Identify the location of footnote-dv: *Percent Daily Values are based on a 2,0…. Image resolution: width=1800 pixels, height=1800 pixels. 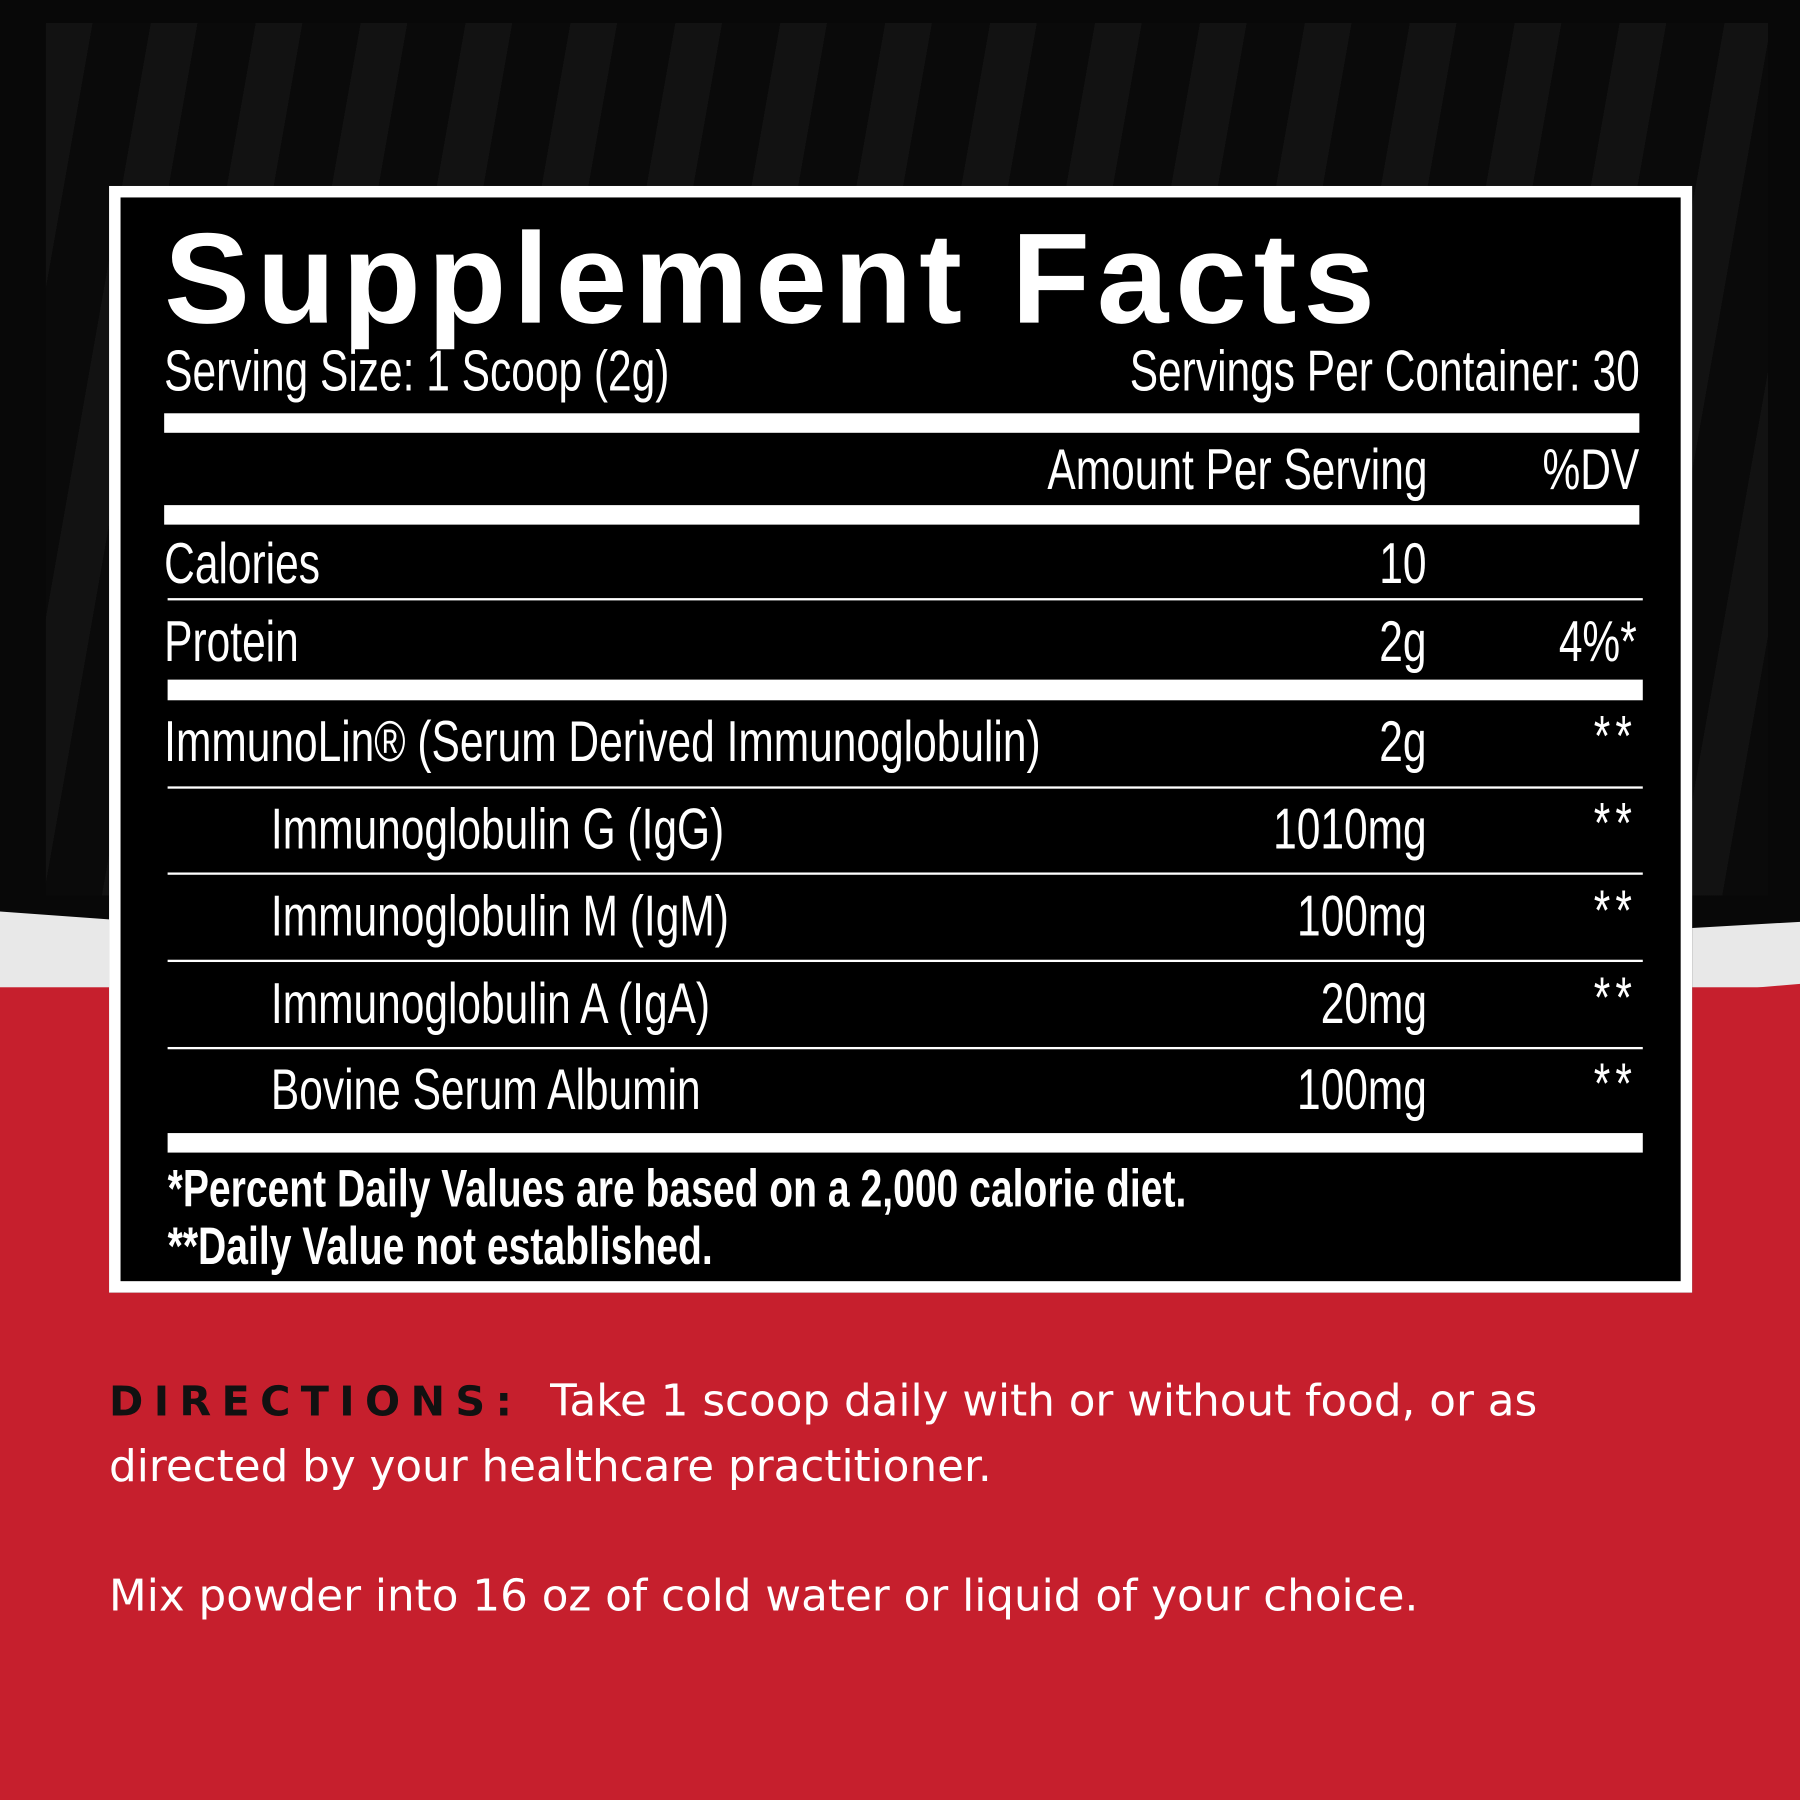
(677, 1188).